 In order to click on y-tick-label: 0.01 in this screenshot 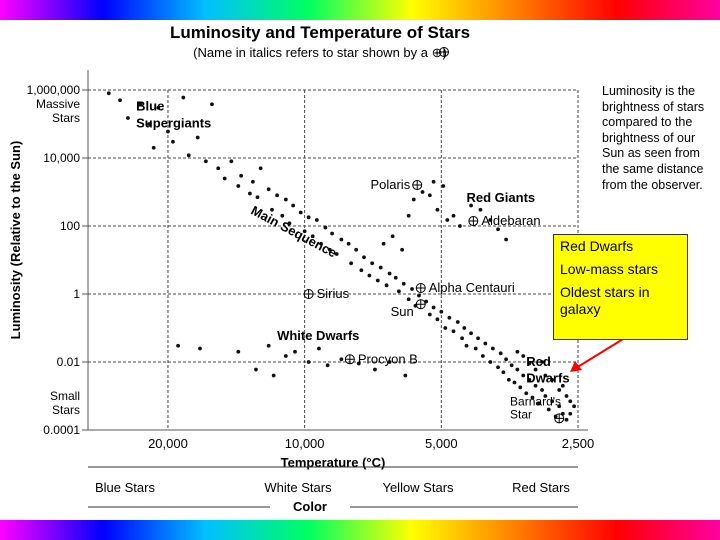, I will do `click(69, 362)`.